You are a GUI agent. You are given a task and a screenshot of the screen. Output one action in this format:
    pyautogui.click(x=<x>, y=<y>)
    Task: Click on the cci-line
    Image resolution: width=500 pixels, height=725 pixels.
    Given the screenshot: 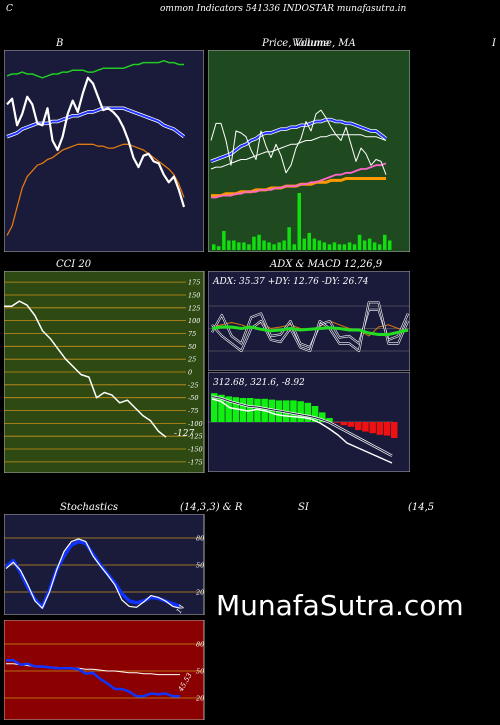 What is the action you would take?
    pyautogui.click(x=85, y=369)
    